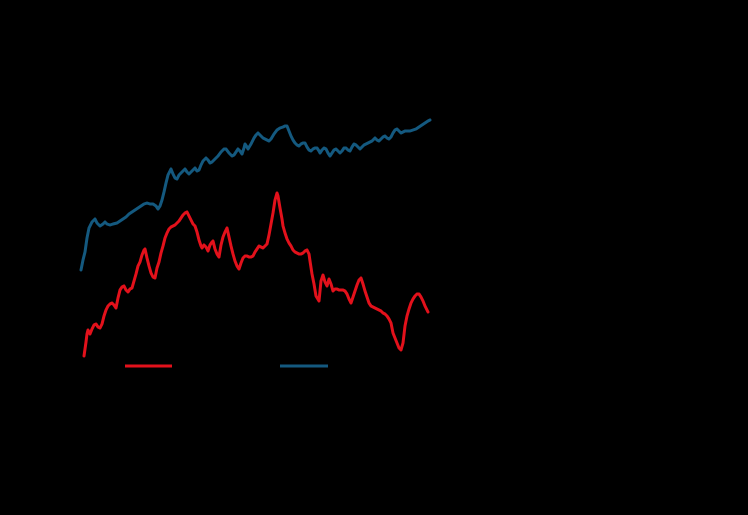 The height and width of the screenshot is (515, 748). I want to click on blue-series-line, so click(255, 195).